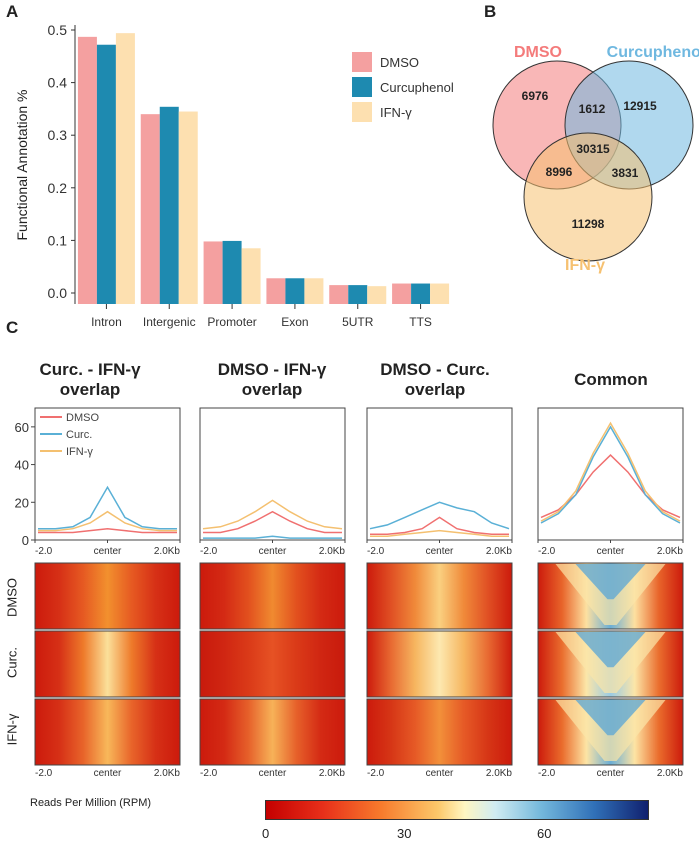 This screenshot has width=699, height=847. What do you see at coordinates (22, 502) in the screenshot?
I see `profile-y-label: 20` at bounding box center [22, 502].